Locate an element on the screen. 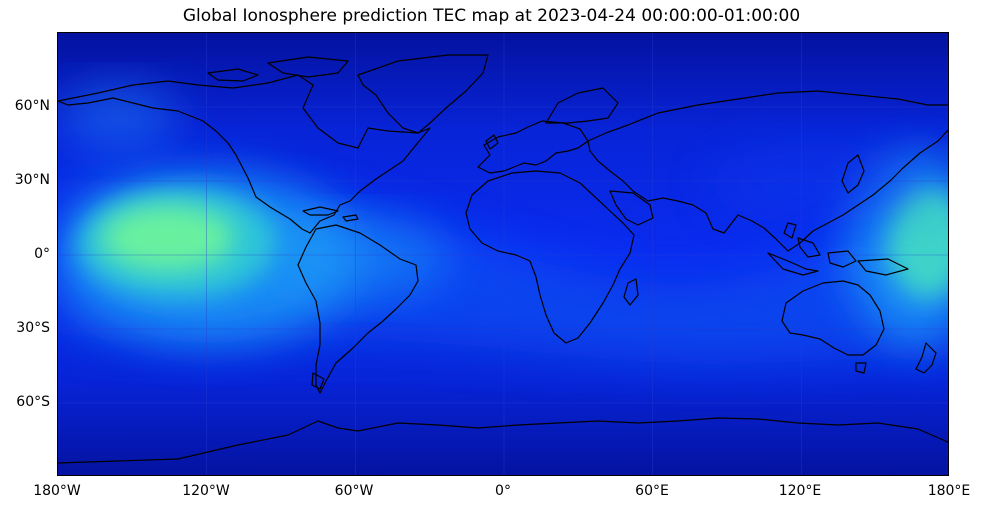 This screenshot has height=510, width=983. y-tick-label: 60°N is located at coordinates (32, 106).